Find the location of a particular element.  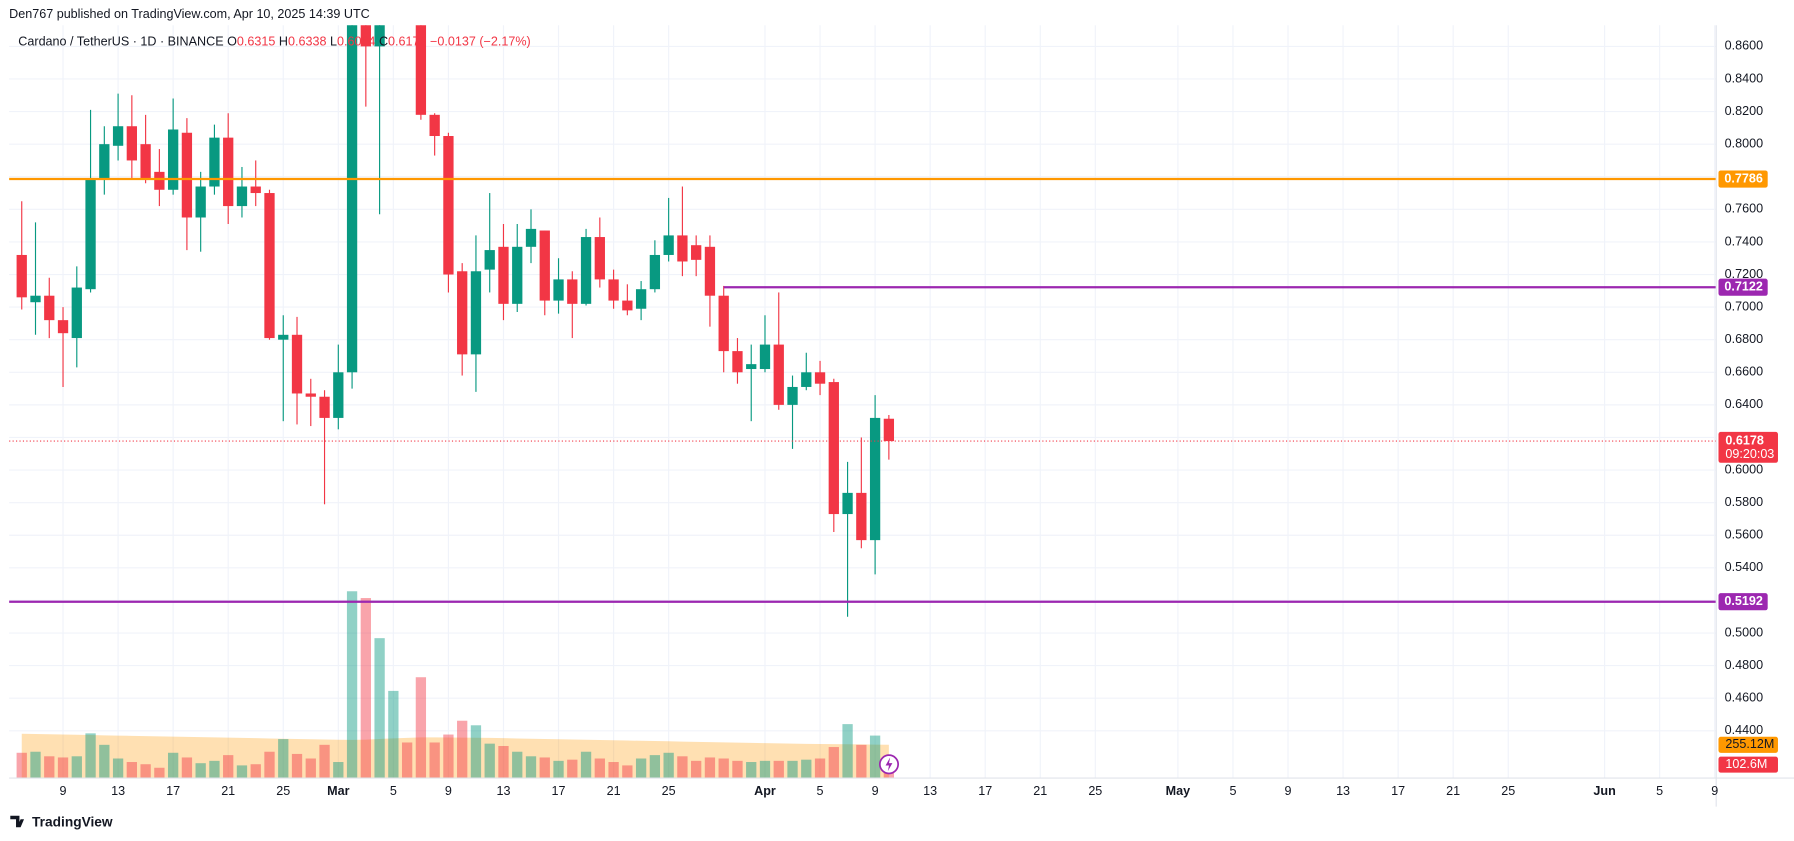

x-tick-label: May is located at coordinates (1178, 791).